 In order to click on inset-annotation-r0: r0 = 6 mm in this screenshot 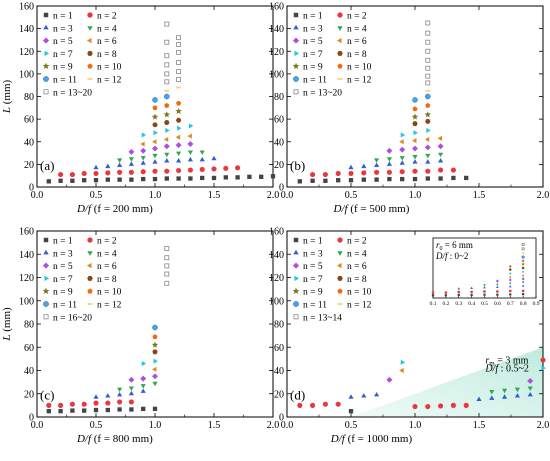, I will do `click(454, 246)`.